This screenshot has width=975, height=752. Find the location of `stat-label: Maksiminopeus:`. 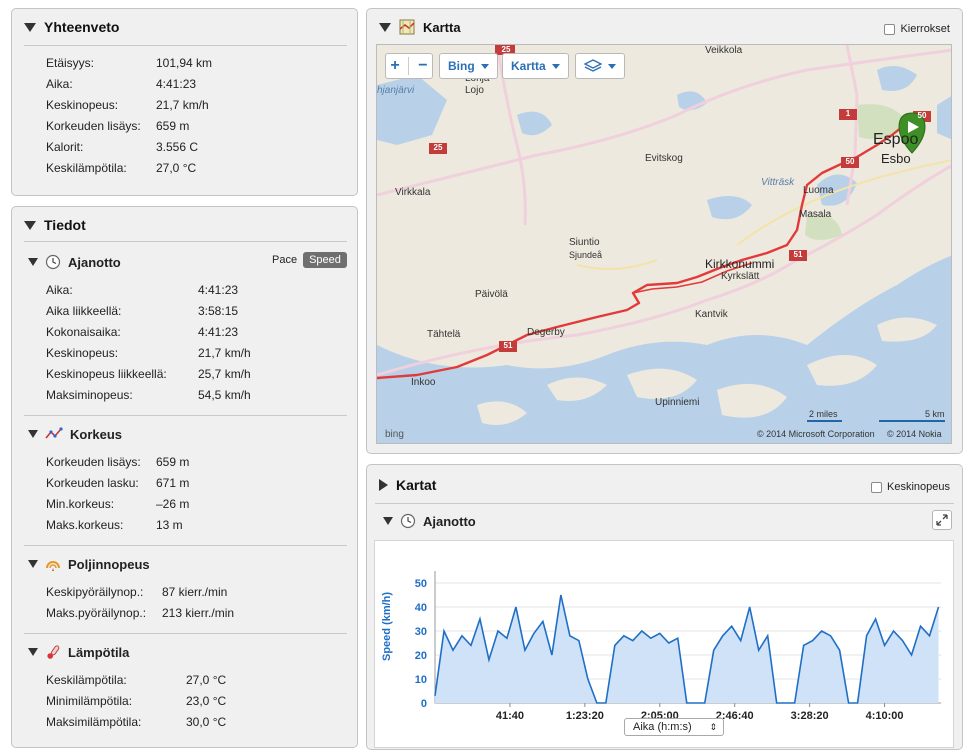

stat-label: Maksiminopeus: is located at coordinates (89, 395).